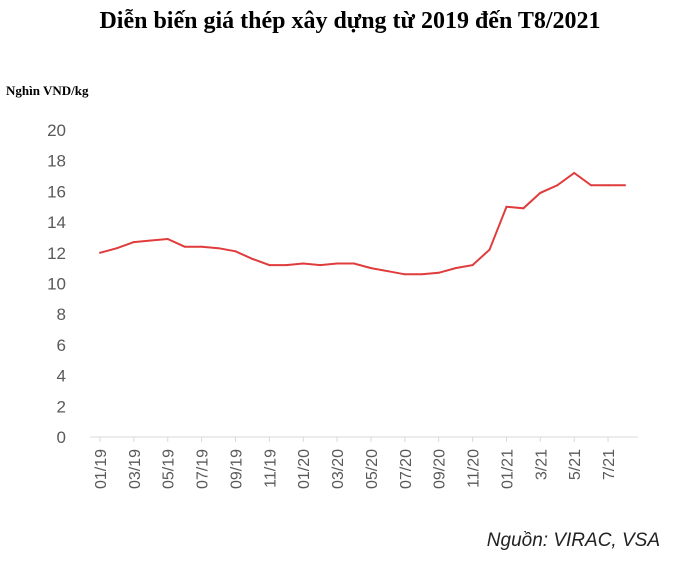  What do you see at coordinates (270, 468) in the screenshot?
I see `x-tick-label: 11/19` at bounding box center [270, 468].